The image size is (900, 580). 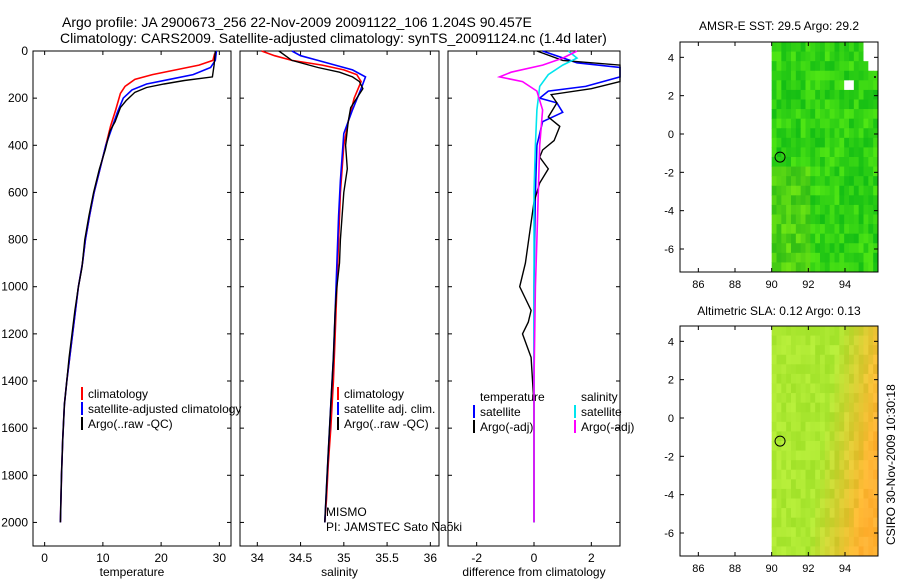 What do you see at coordinates (772, 285) in the screenshot?
I see `sst-xtick-label: 90` at bounding box center [772, 285].